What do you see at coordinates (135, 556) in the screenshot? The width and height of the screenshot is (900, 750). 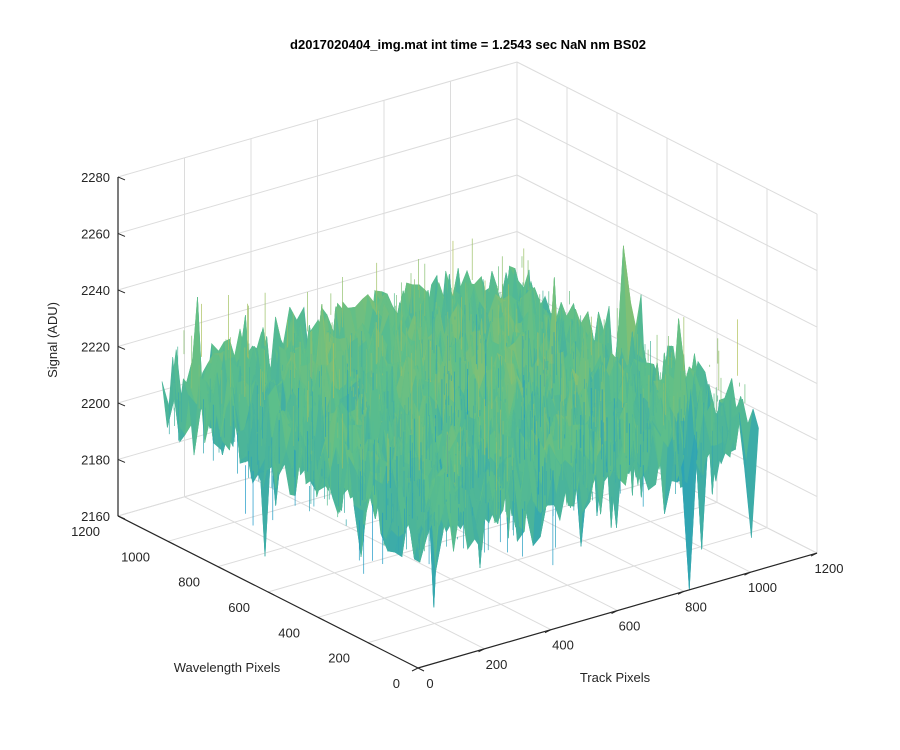 I see `y-tick-label: 1000` at bounding box center [135, 556].